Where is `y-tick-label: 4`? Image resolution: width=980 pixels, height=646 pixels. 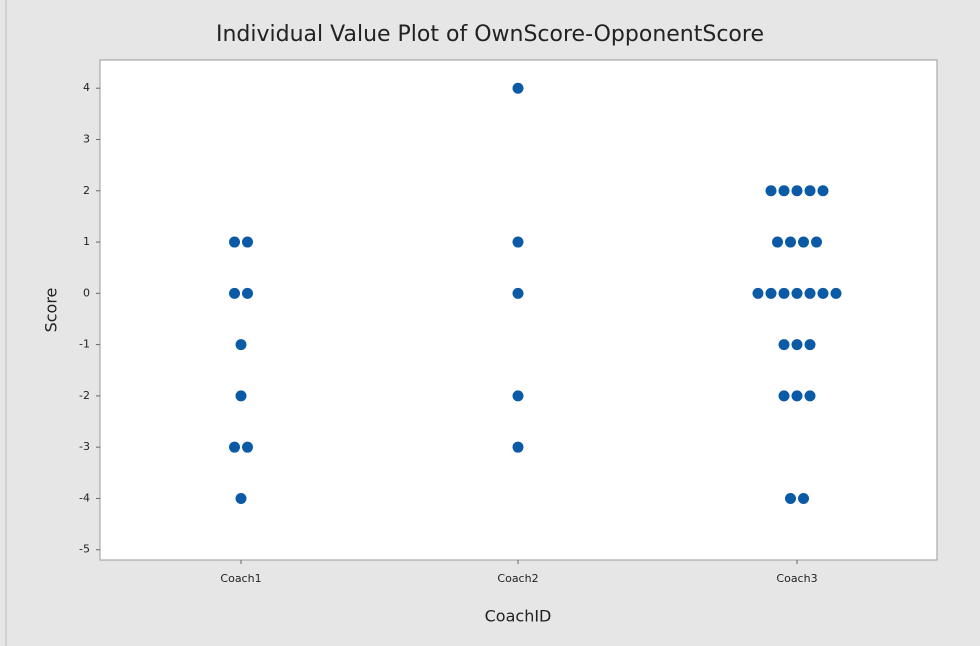
y-tick-label: 4 is located at coordinates (86, 87).